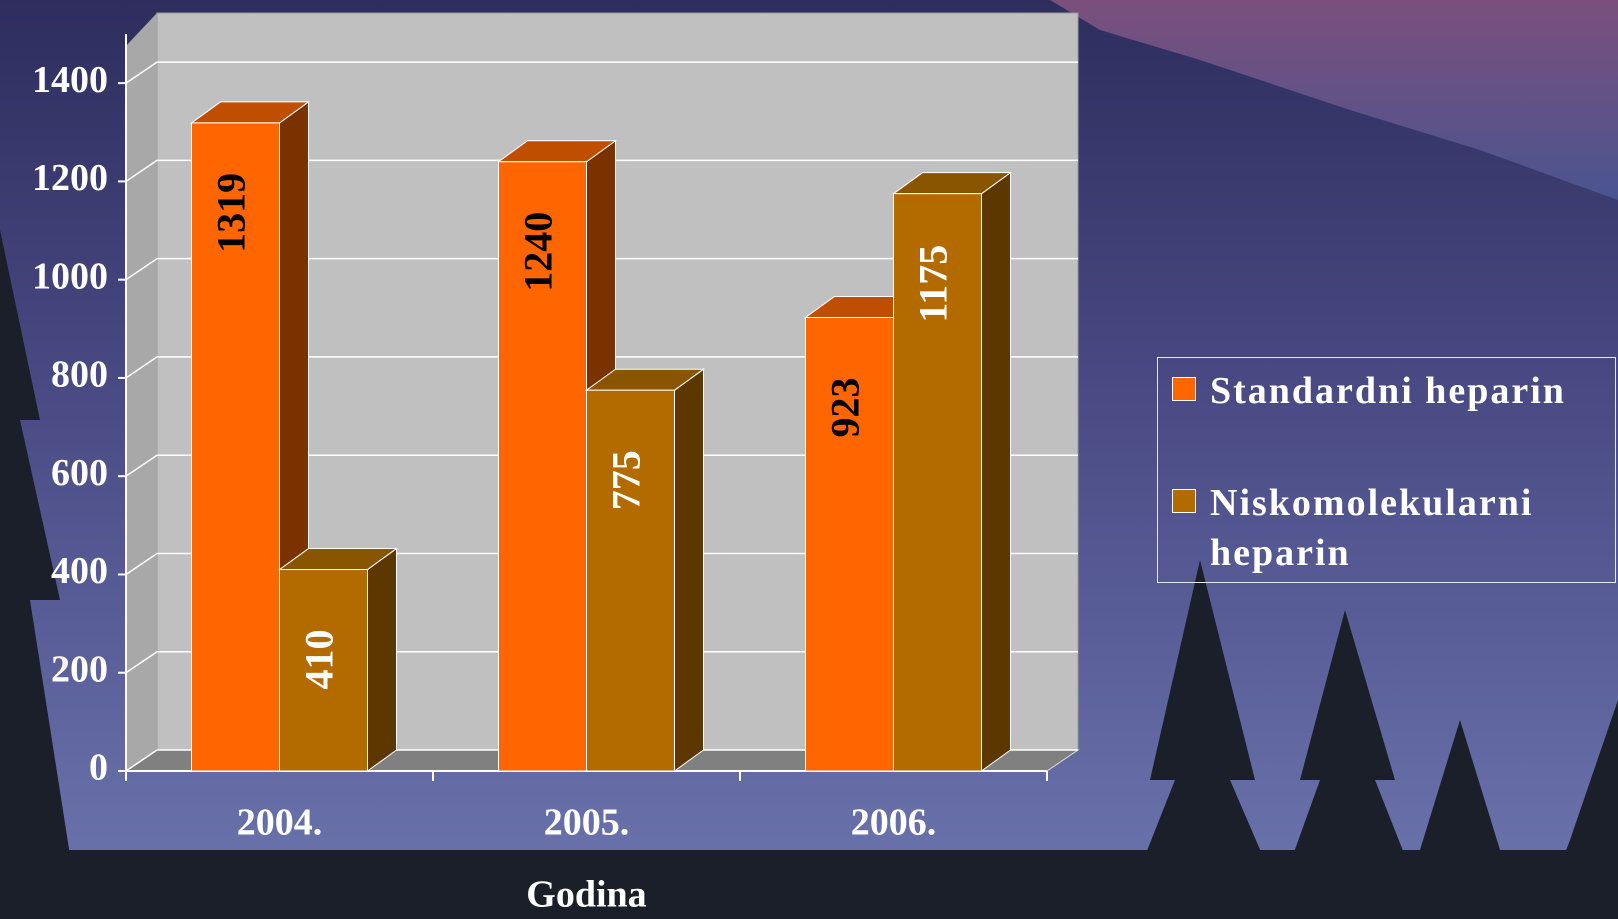 The width and height of the screenshot is (1618, 919). I want to click on legend-label: Standardni heparin, so click(1388, 391).